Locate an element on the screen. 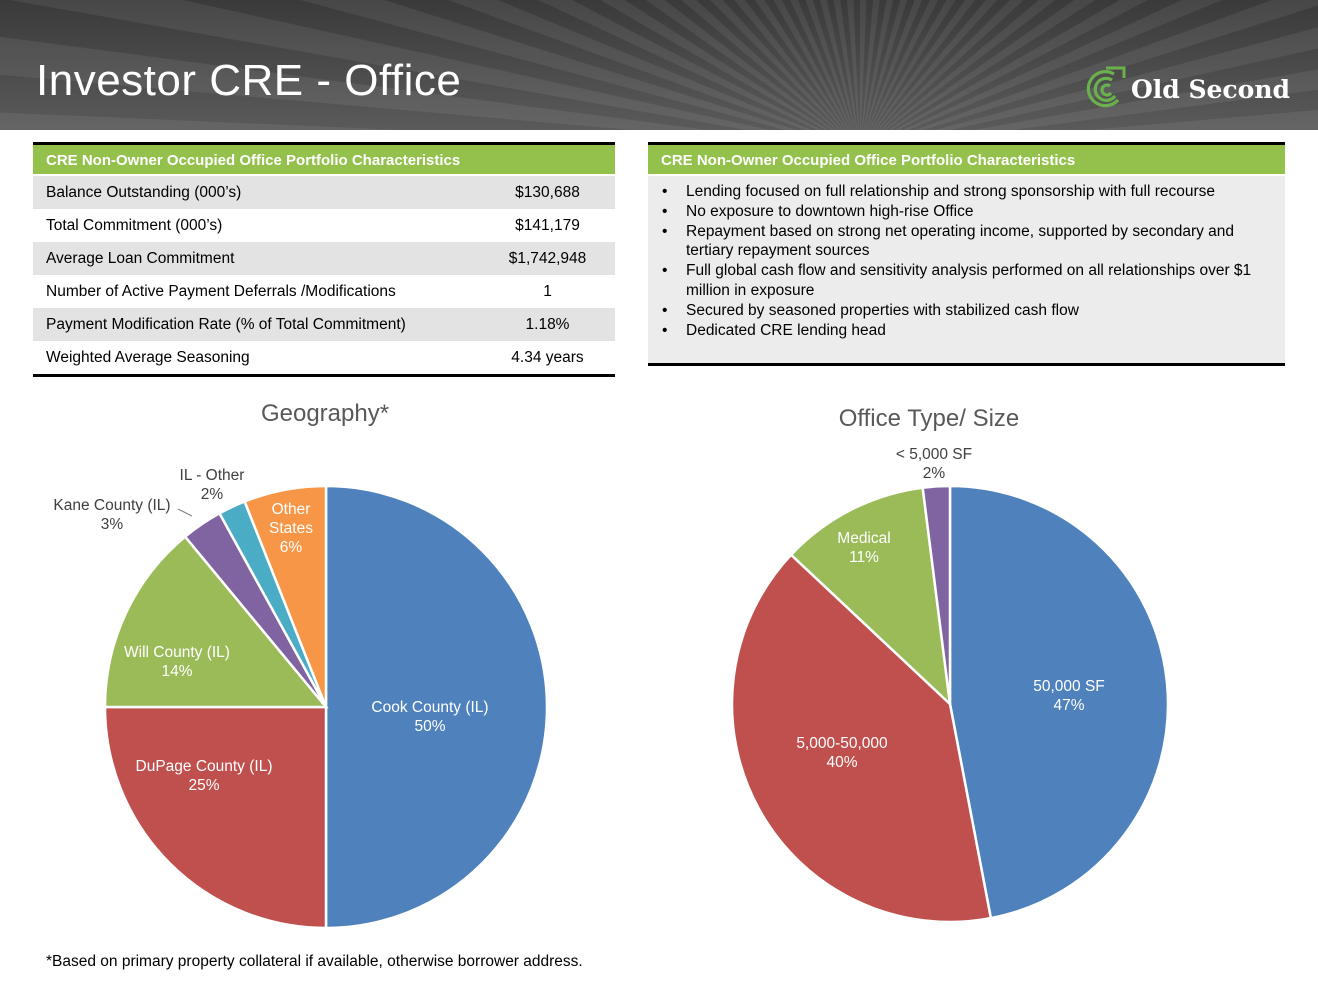 The image size is (1318, 989). geography-chart-title: Geography* is located at coordinates (325, 413).